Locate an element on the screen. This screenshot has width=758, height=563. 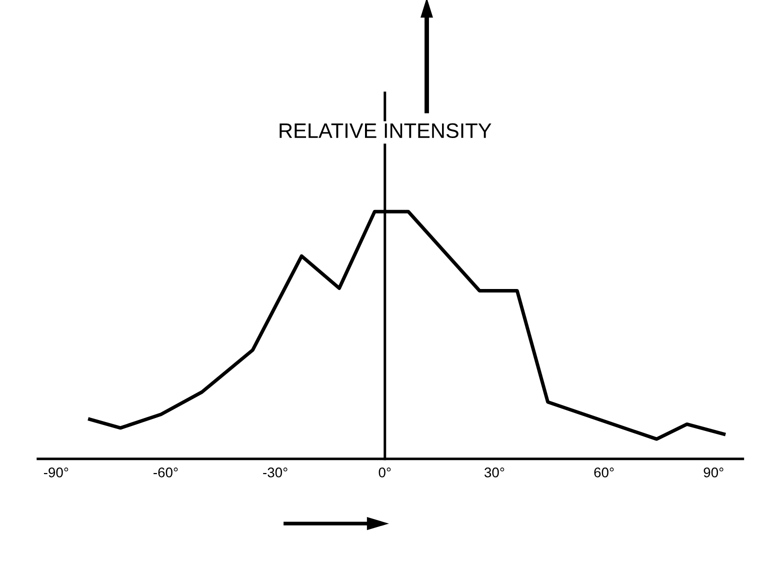
x-tick-label: -90° is located at coordinates (56, 473).